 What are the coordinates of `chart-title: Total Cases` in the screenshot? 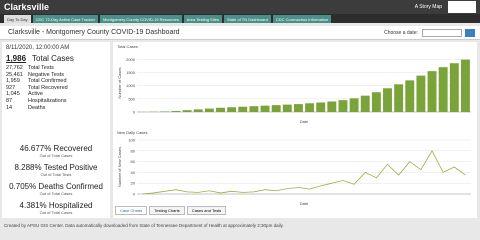 It's located at (127, 46).